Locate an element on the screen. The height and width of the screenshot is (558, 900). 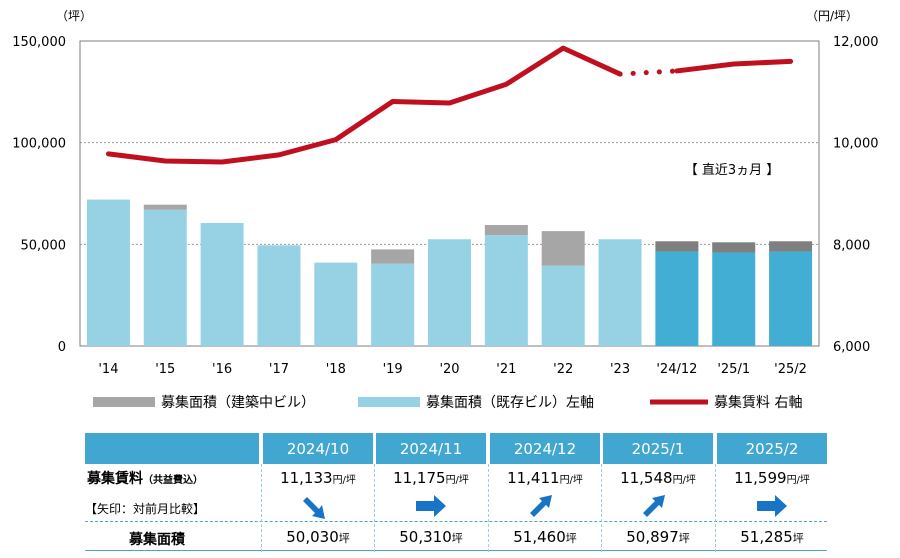
x-tick-label: '25/2 is located at coordinates (790, 369).